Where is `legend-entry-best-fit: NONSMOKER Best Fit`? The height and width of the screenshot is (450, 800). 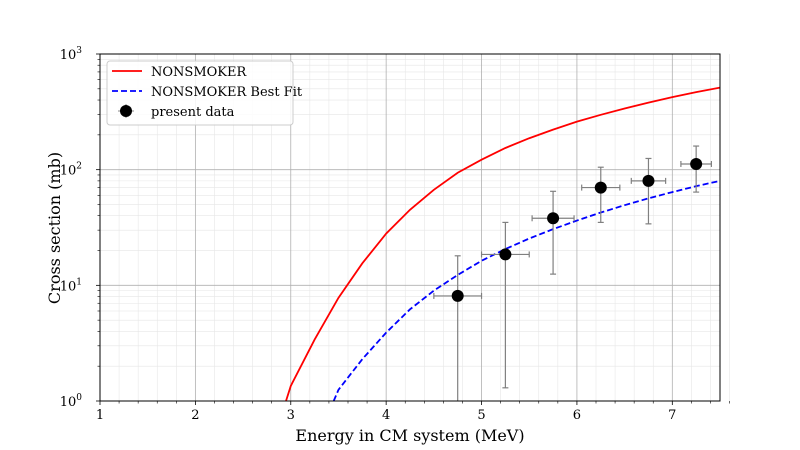 legend-entry-best-fit: NONSMOKER Best Fit is located at coordinates (227, 92).